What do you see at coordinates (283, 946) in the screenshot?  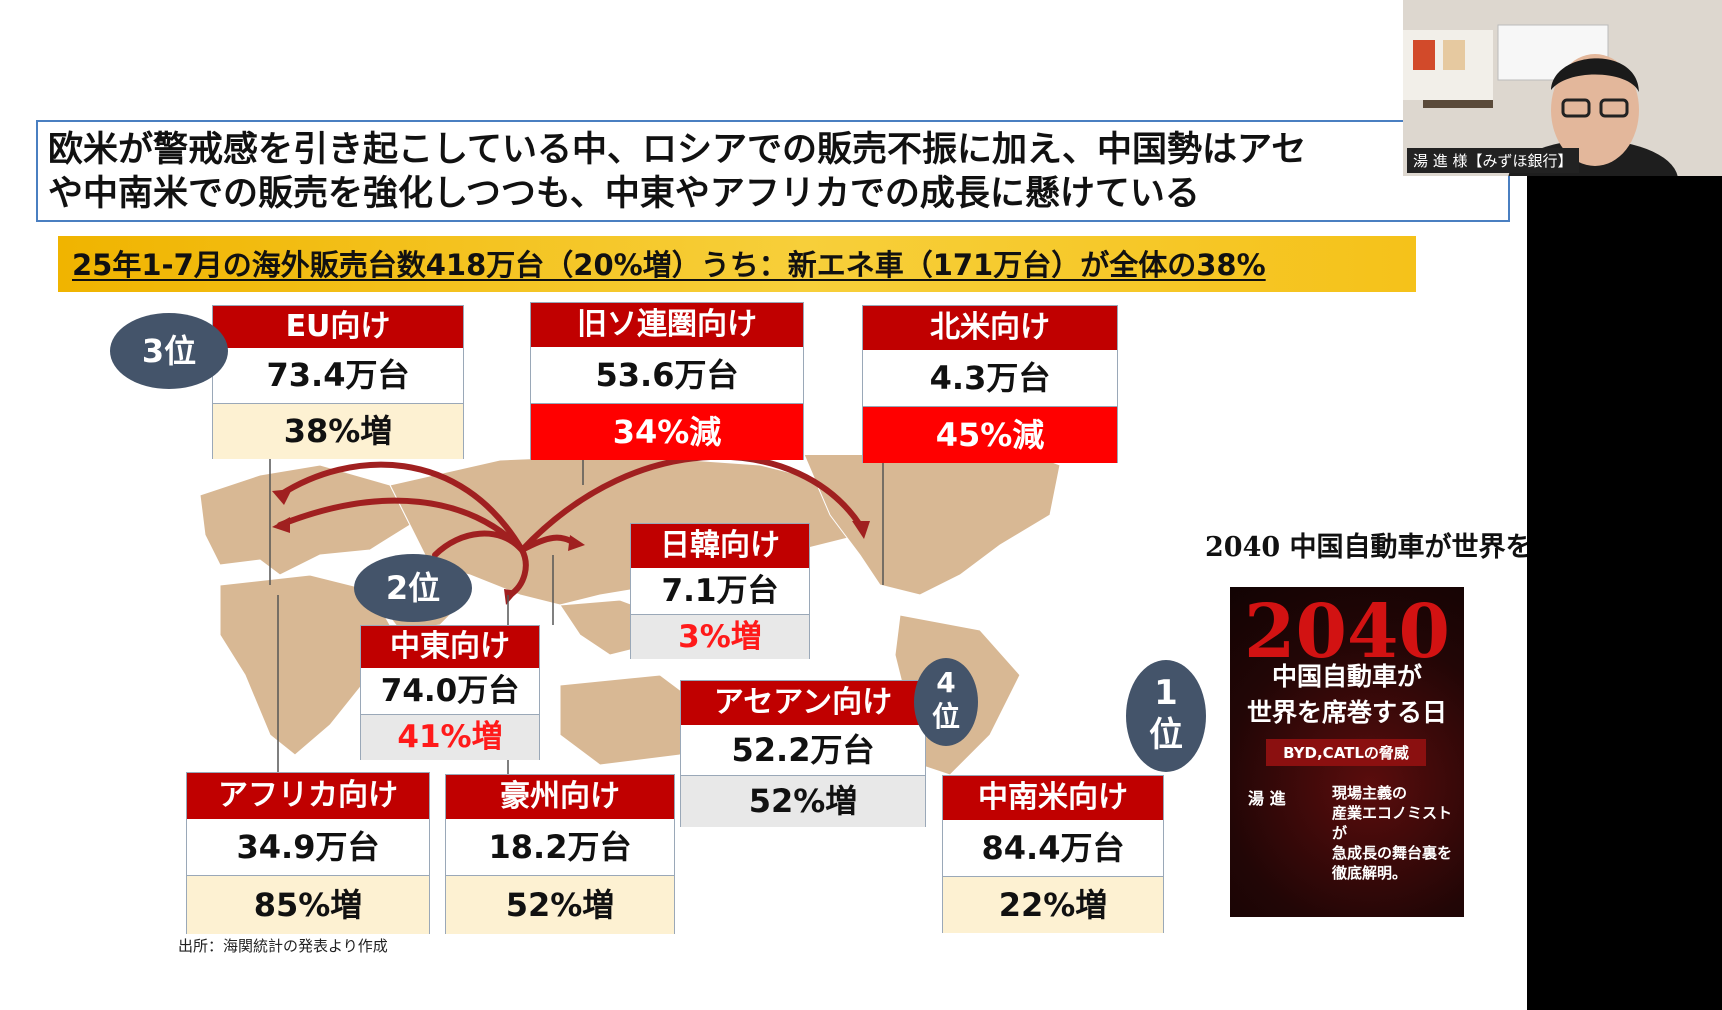 I see `source-note: 出所：海関統計の発表より作成` at bounding box center [283, 946].